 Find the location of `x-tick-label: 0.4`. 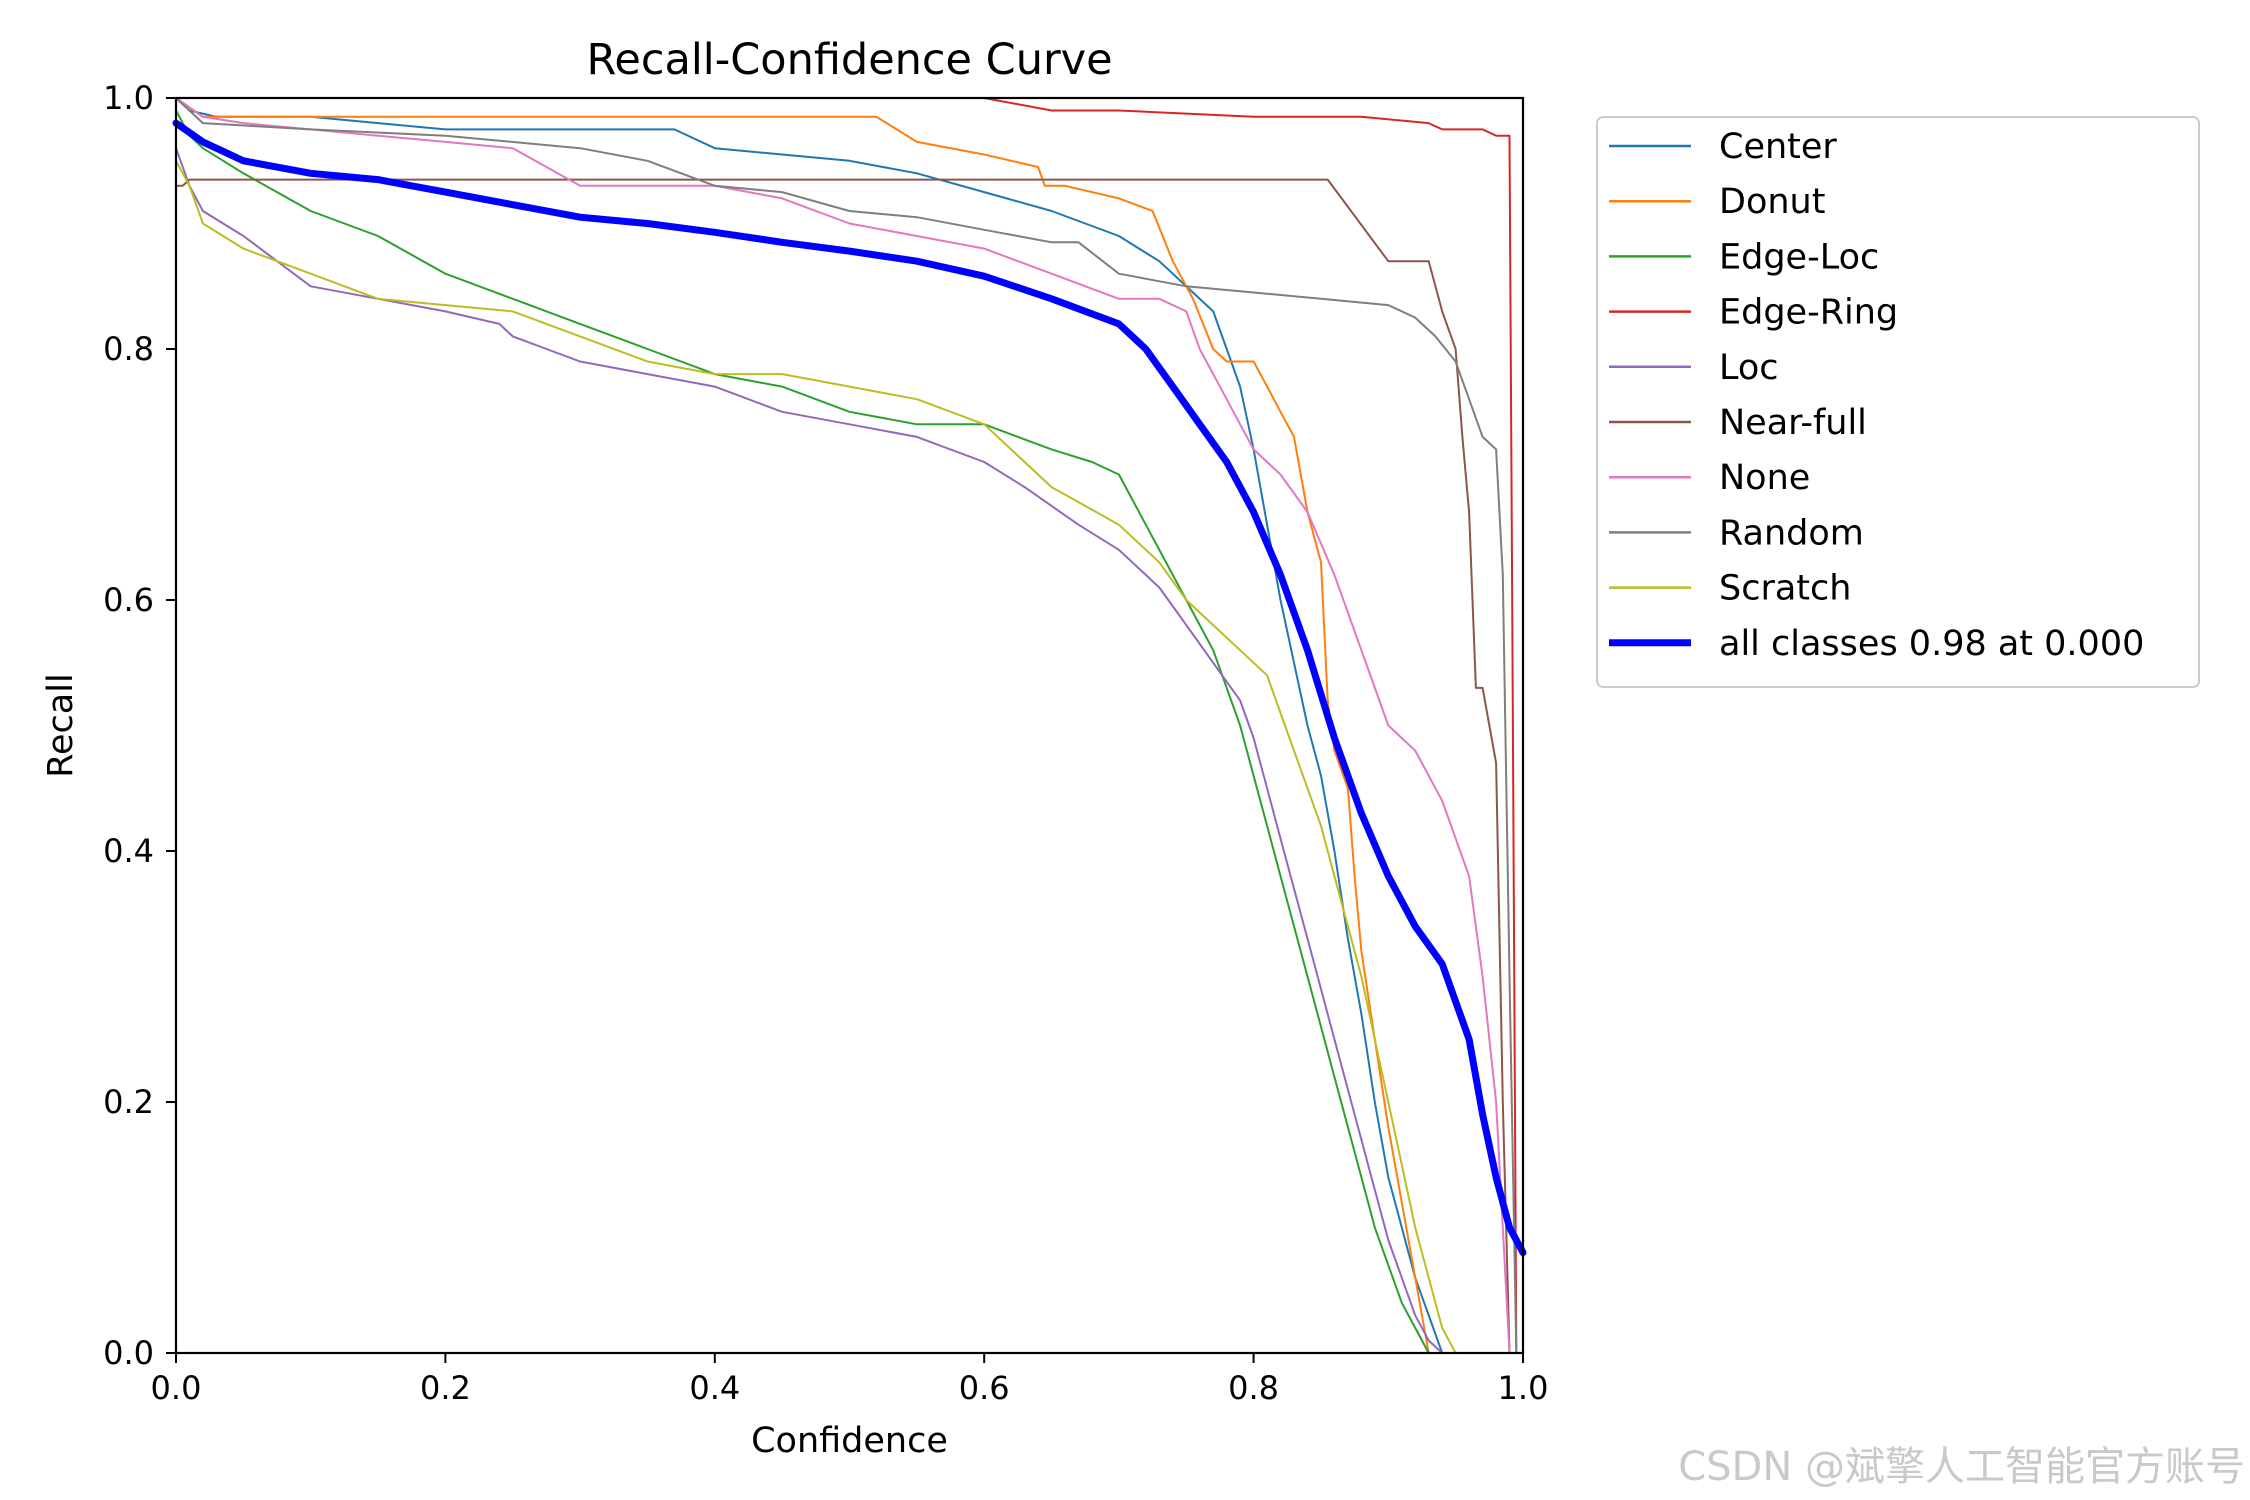

x-tick-label: 0.4 is located at coordinates (714, 1388).